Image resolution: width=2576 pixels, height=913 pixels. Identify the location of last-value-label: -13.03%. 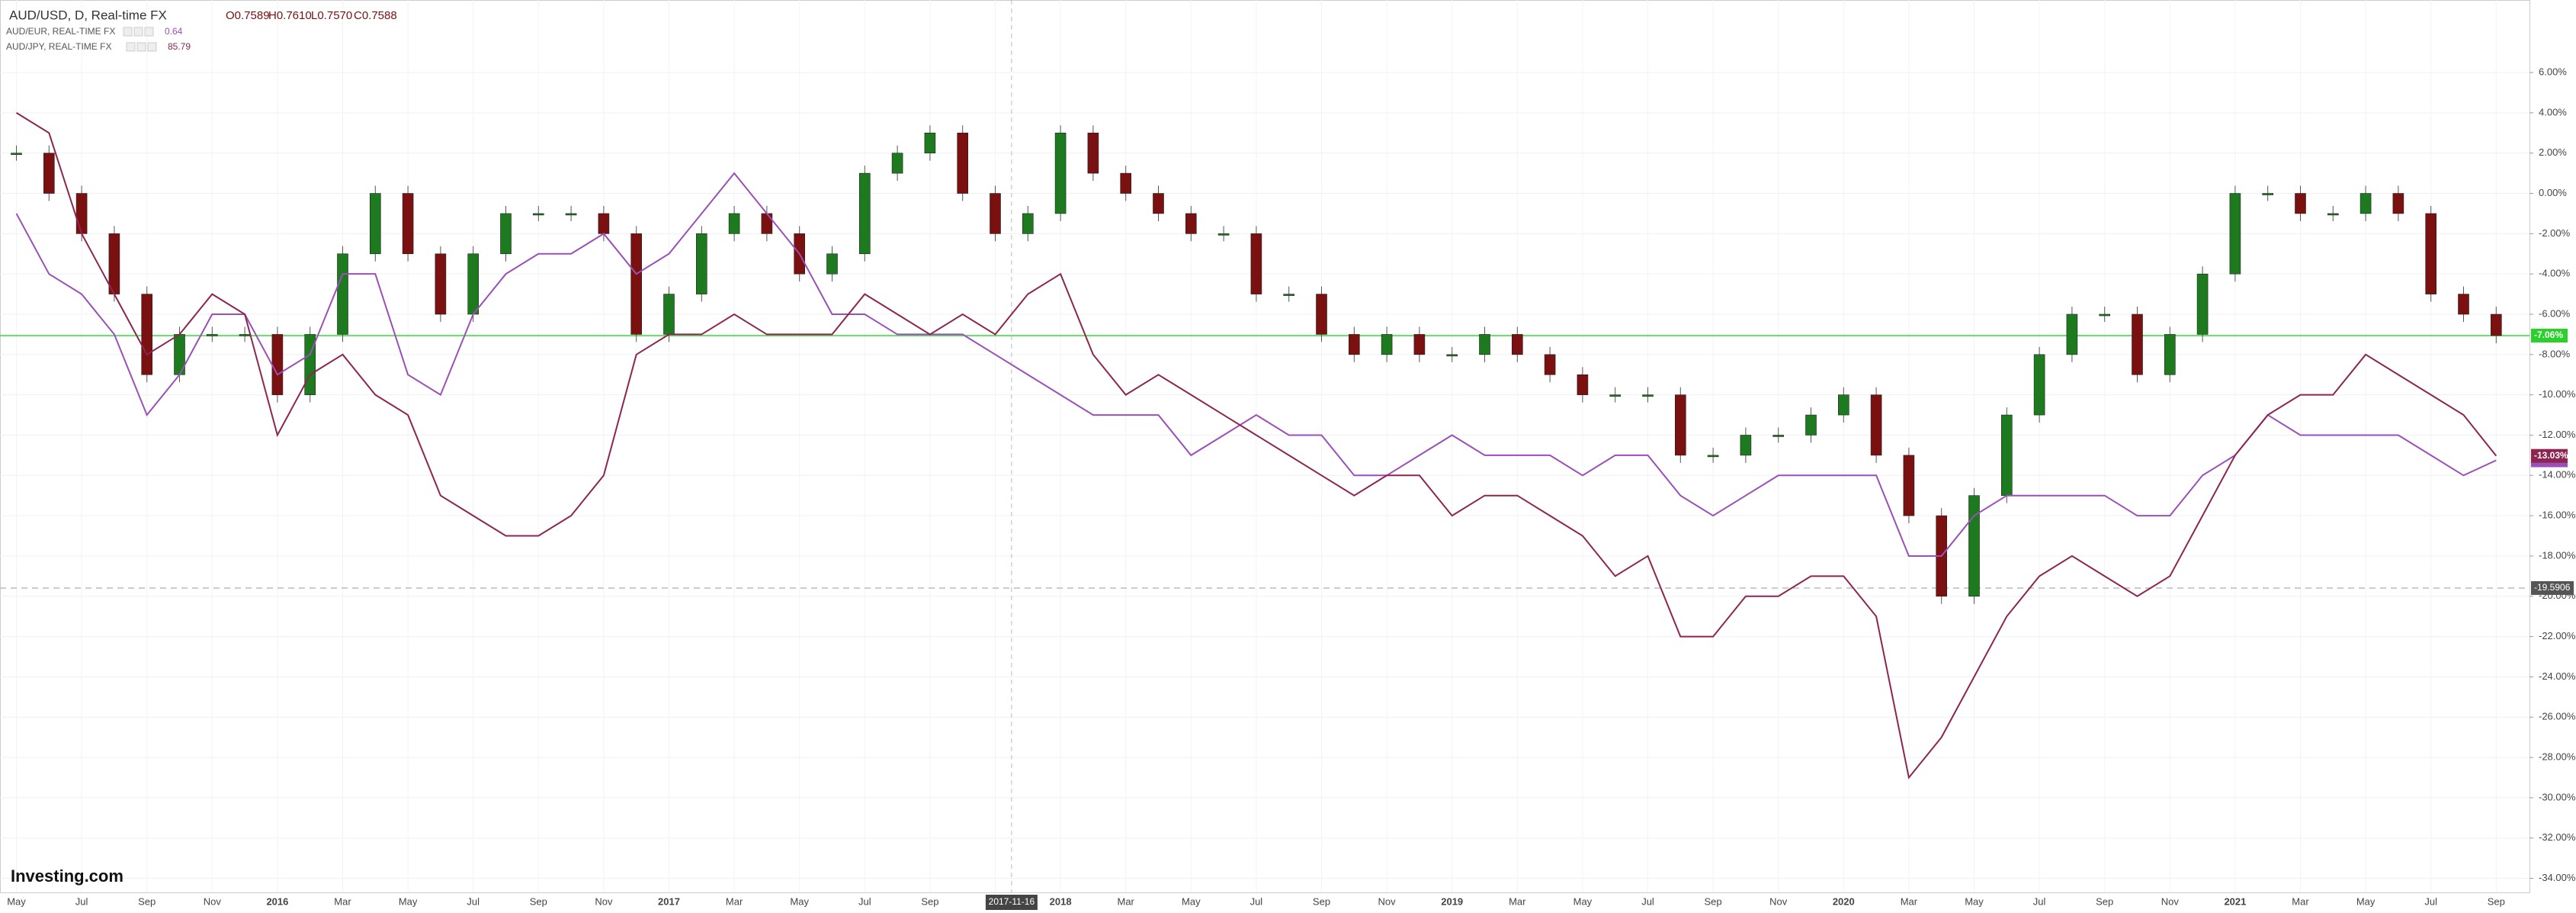
(2551, 456).